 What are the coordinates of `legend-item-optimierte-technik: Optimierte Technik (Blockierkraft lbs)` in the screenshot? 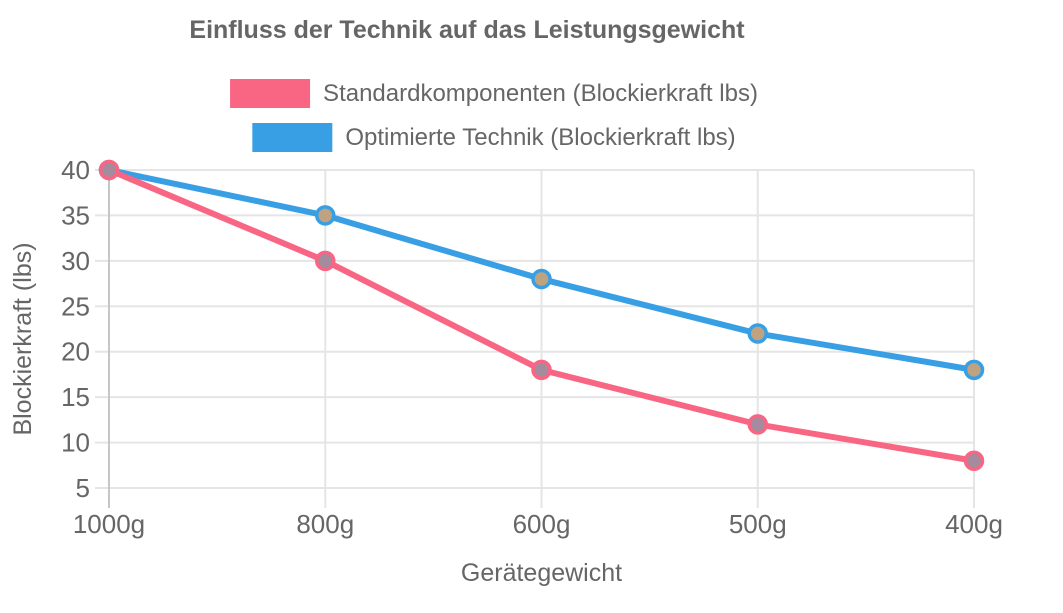 It's located at (494, 137).